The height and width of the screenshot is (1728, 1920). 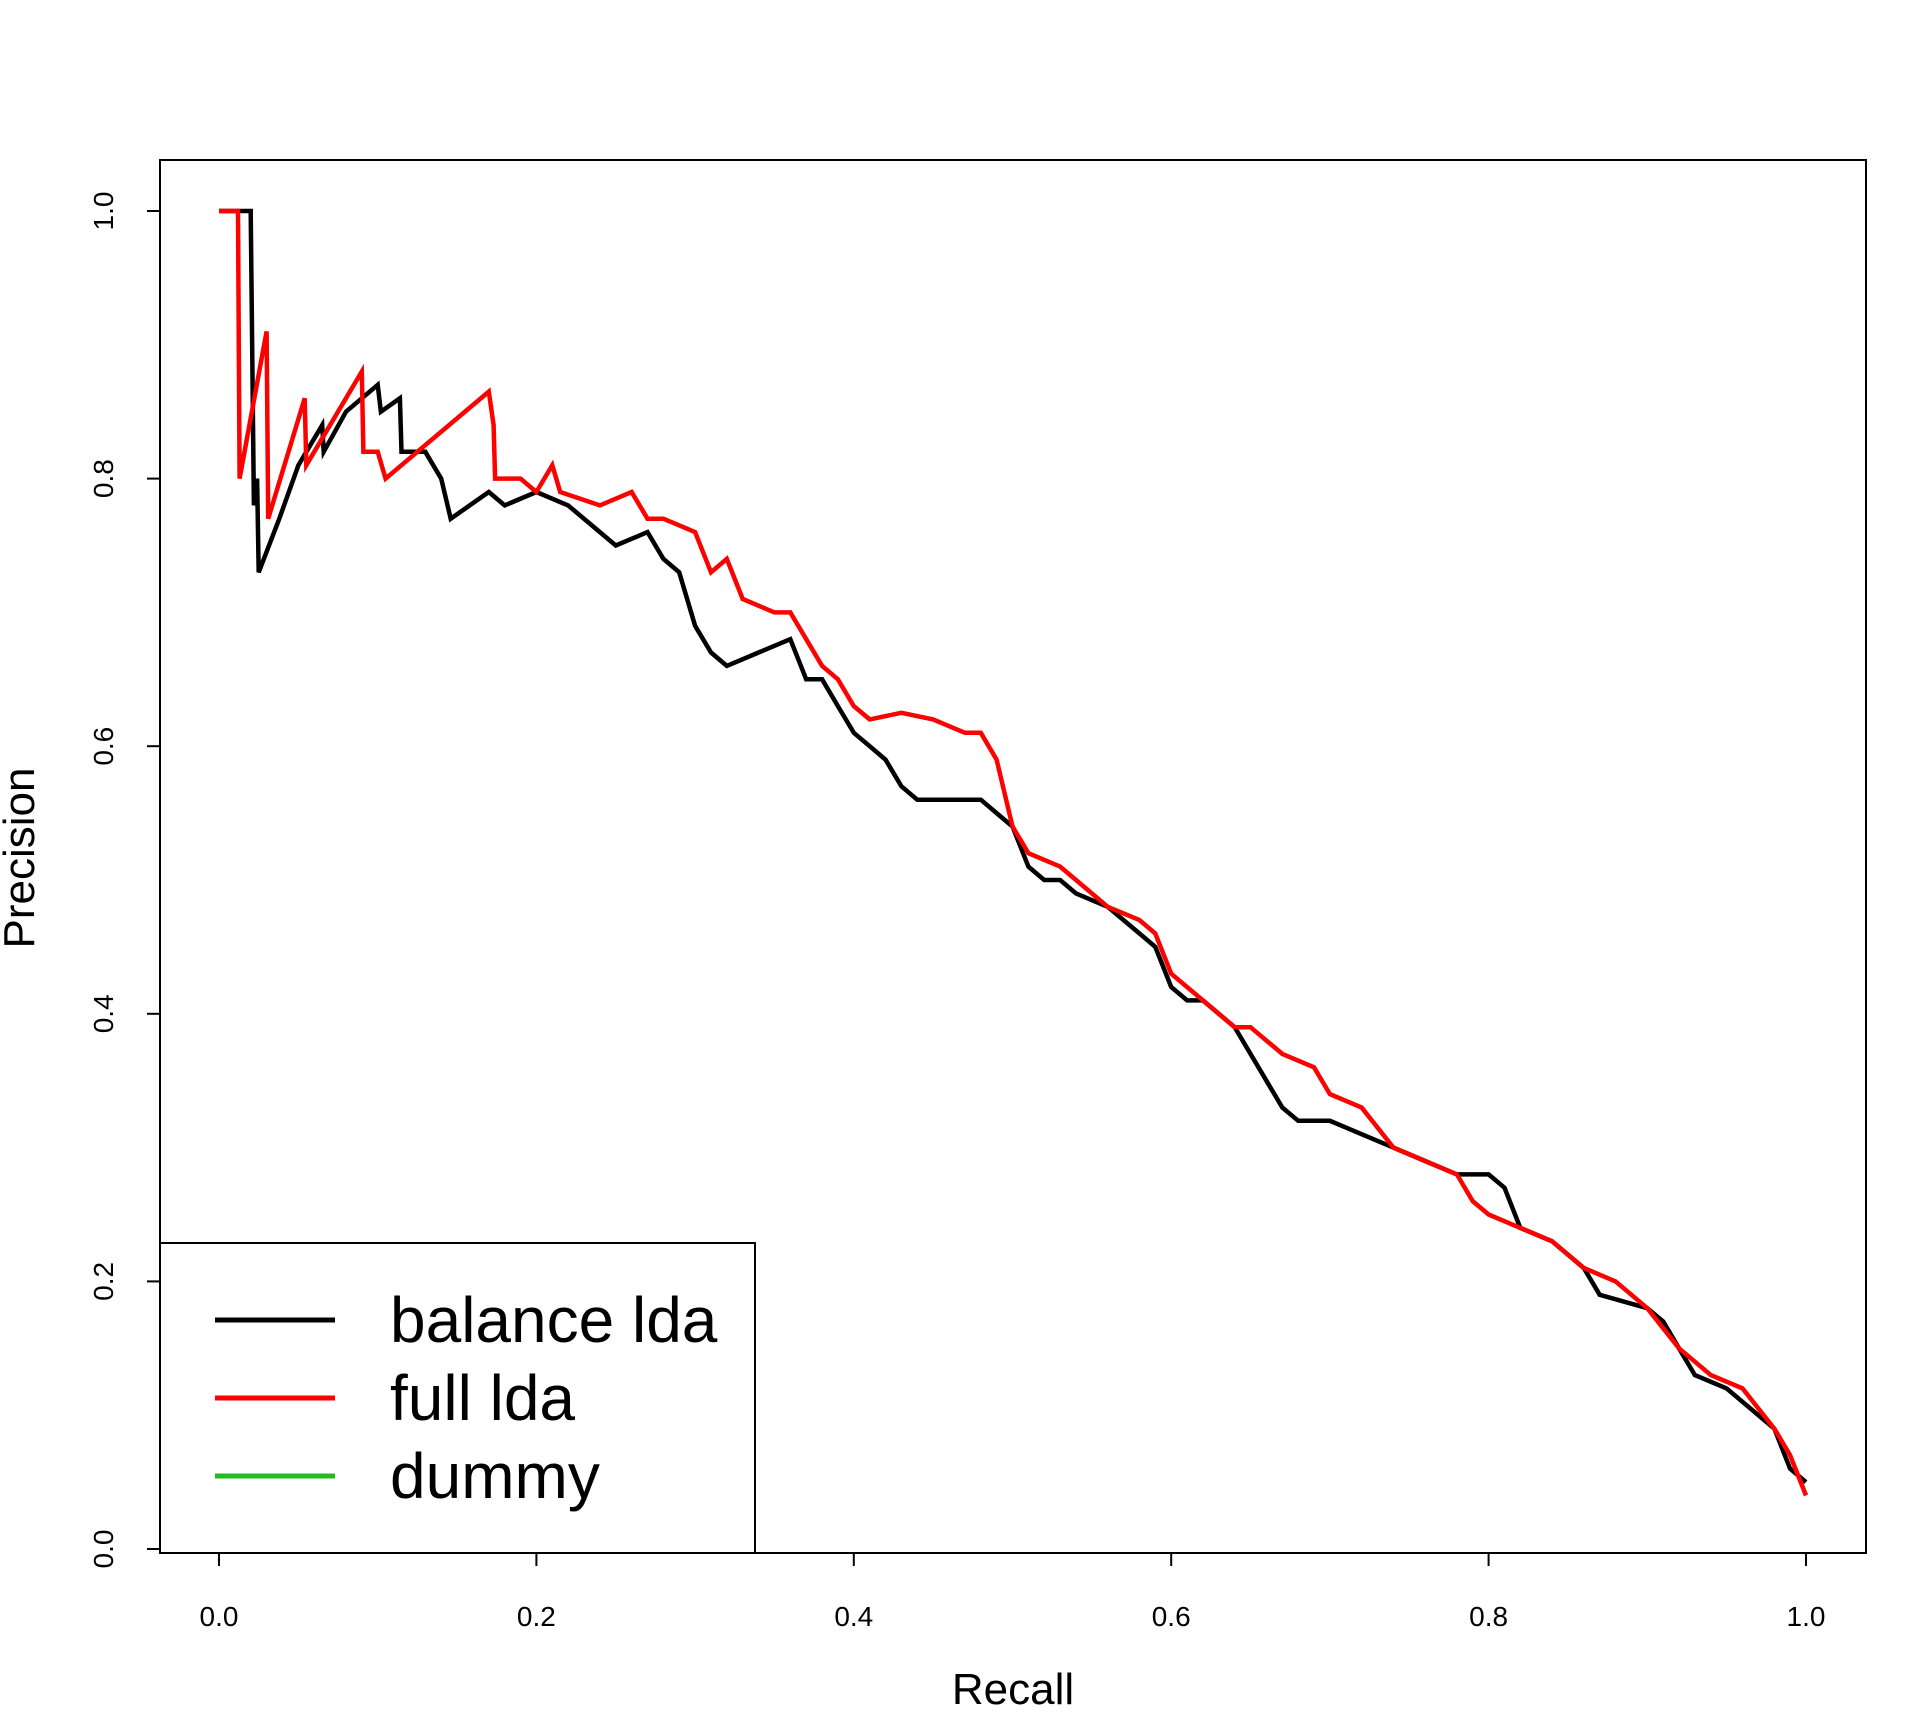 I want to click on y-tick-label: 1.0, so click(x=103, y=211).